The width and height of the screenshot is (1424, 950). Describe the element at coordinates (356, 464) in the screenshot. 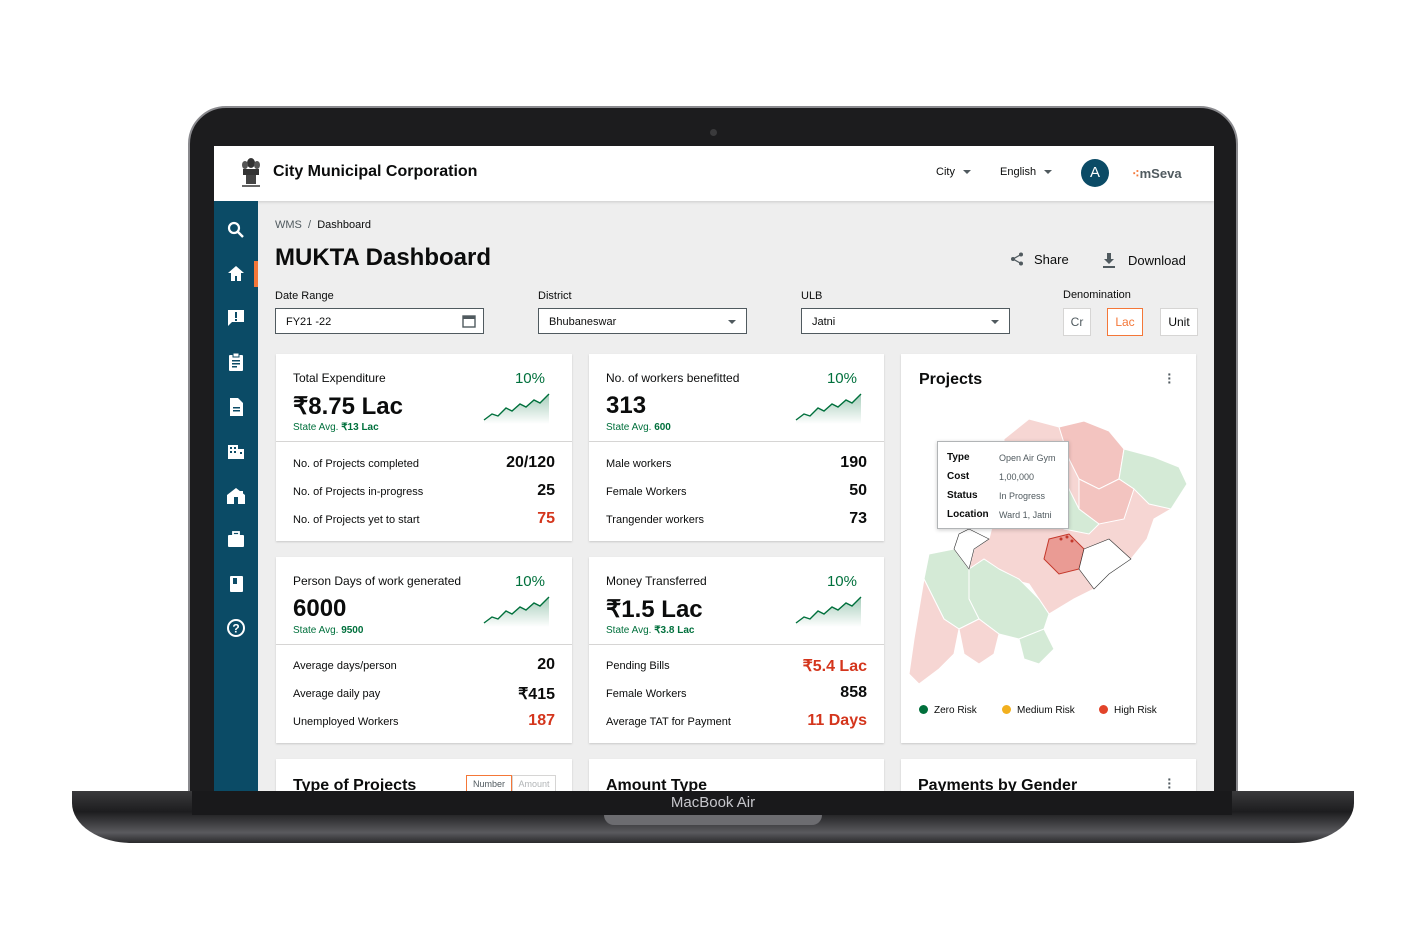

I see `metric-label: No. of Projects completed` at that location.